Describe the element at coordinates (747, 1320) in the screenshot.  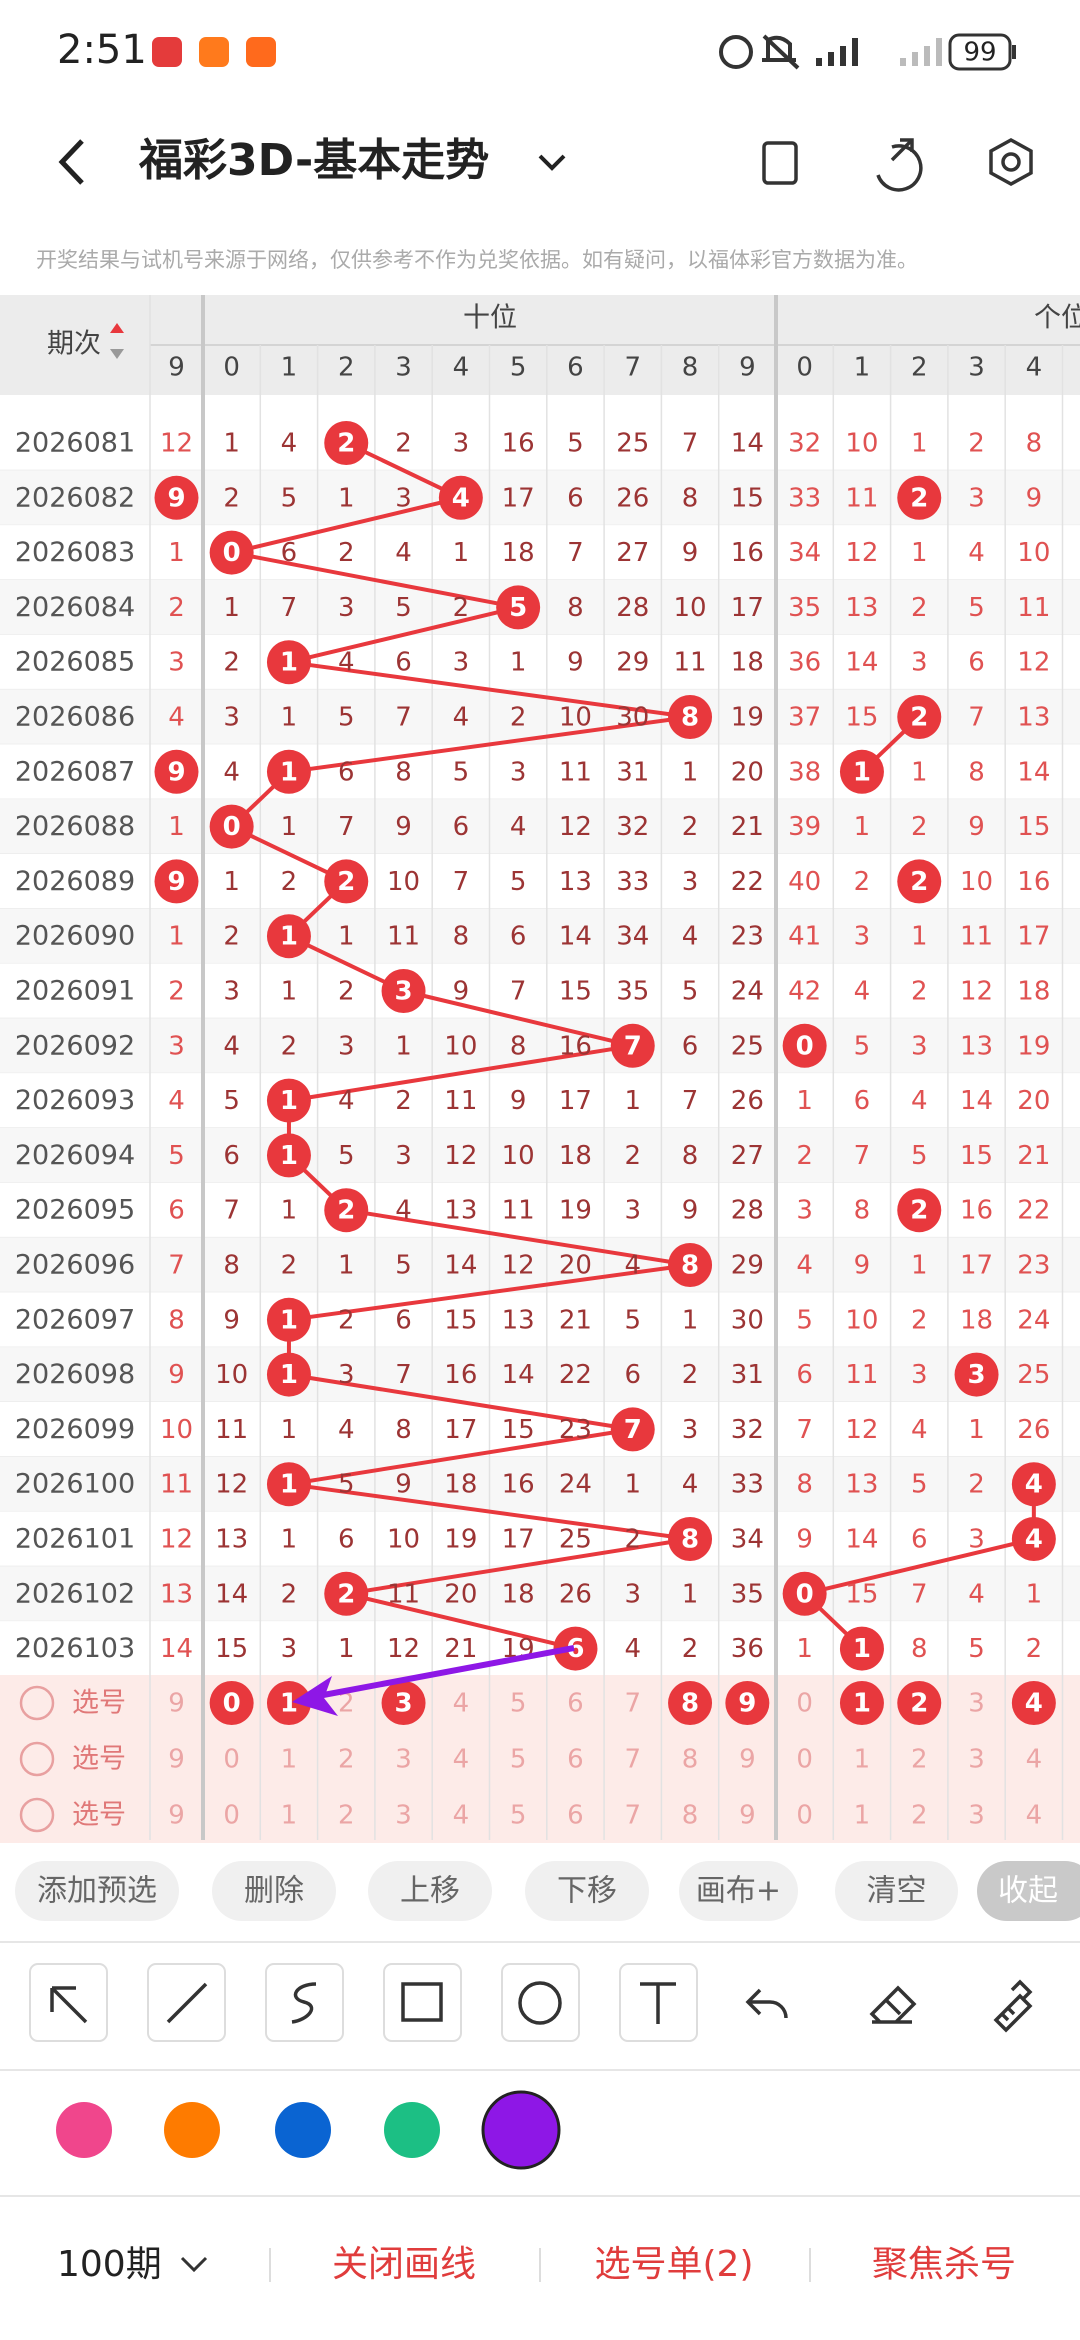
I see `cell-number: 30` at that location.